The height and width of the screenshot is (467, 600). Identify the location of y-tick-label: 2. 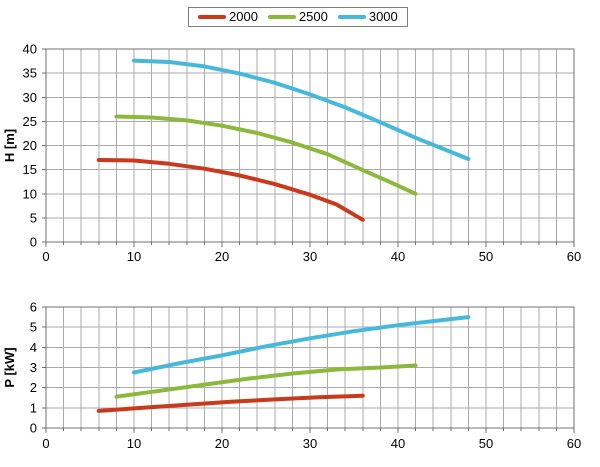
(33, 387).